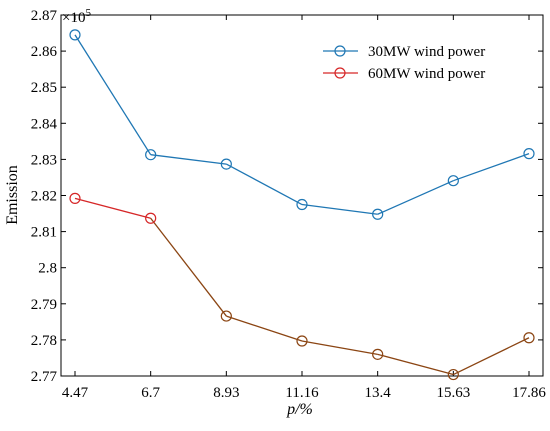 This screenshot has width=550, height=431. I want to click on x-tick-label: 8.93, so click(226, 393).